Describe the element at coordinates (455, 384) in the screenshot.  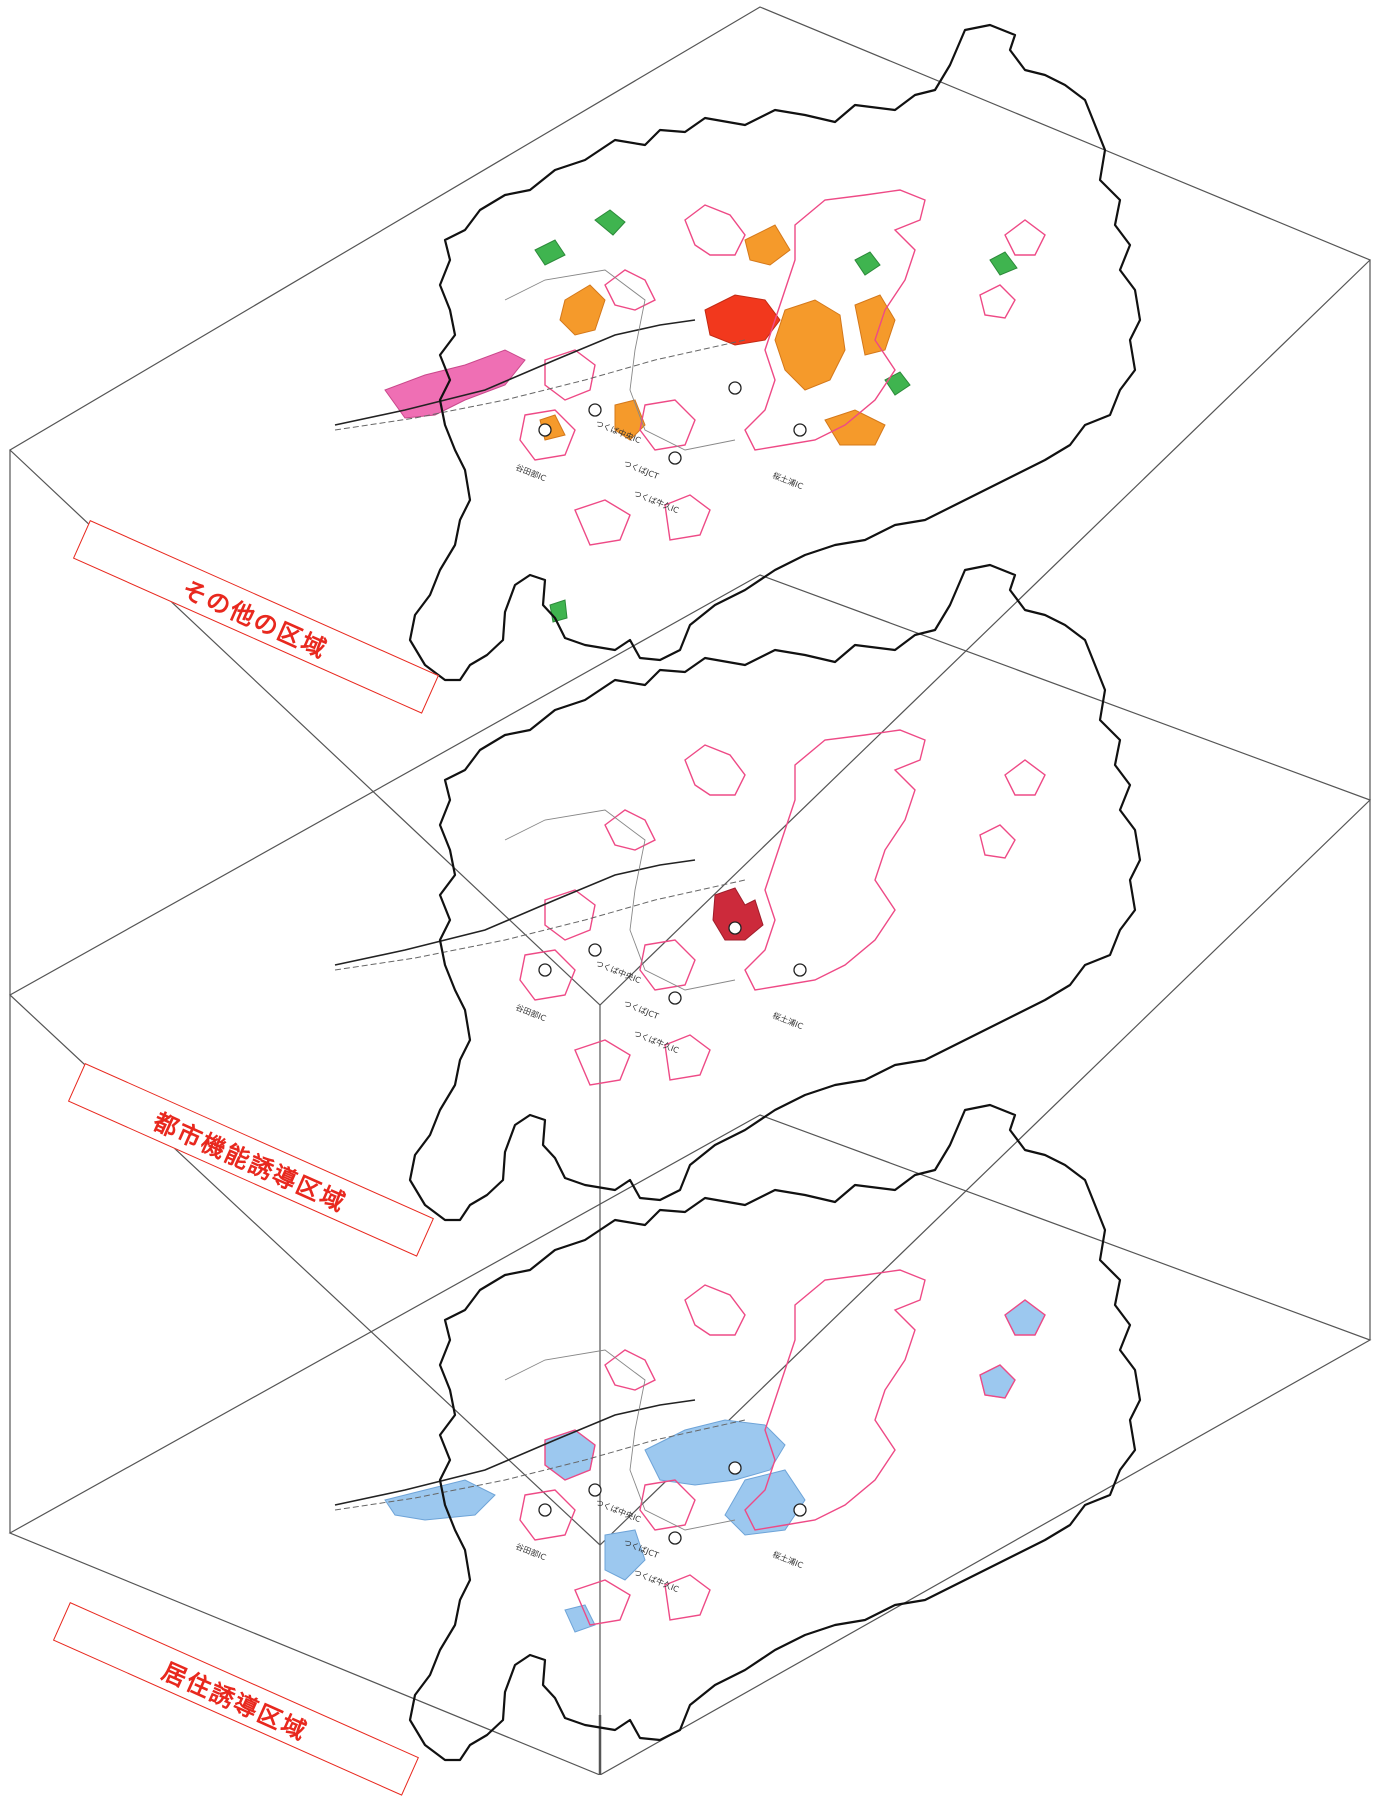
I see `other-area-pink` at that location.